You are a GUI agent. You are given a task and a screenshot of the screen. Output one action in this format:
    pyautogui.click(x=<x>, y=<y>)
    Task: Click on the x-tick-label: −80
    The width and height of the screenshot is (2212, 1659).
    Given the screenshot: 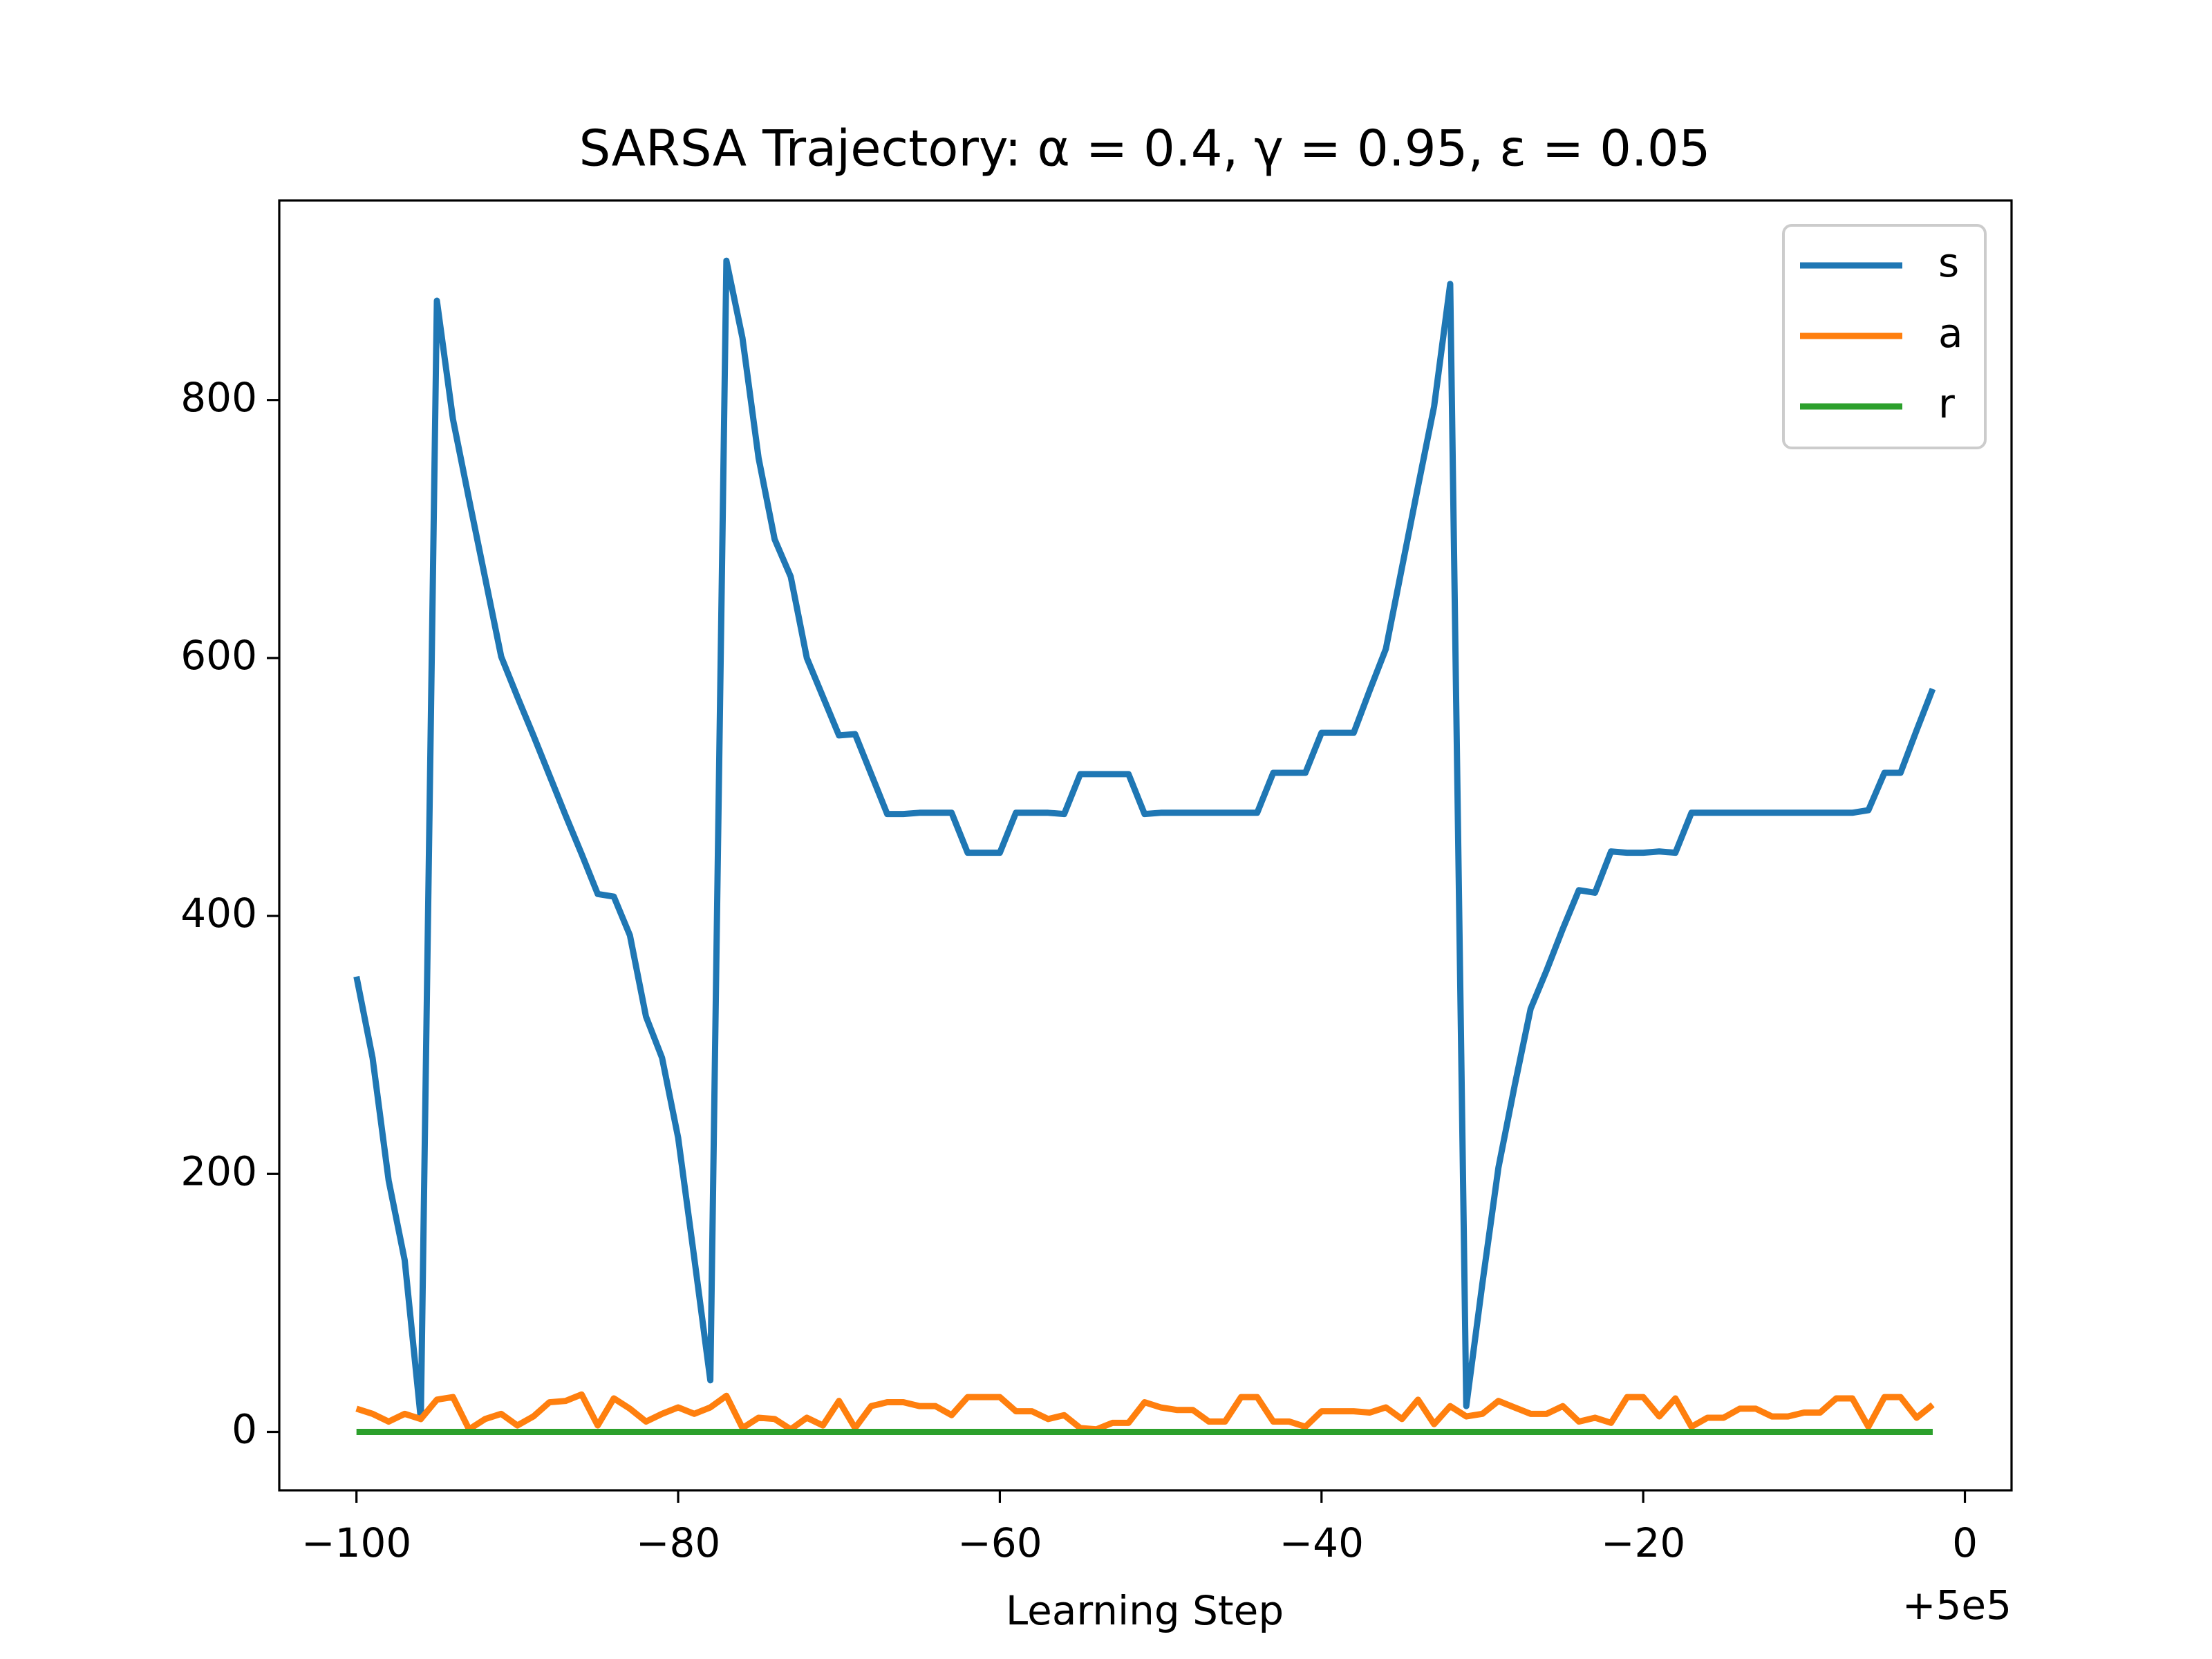 What is the action you would take?
    pyautogui.click(x=678, y=1543)
    